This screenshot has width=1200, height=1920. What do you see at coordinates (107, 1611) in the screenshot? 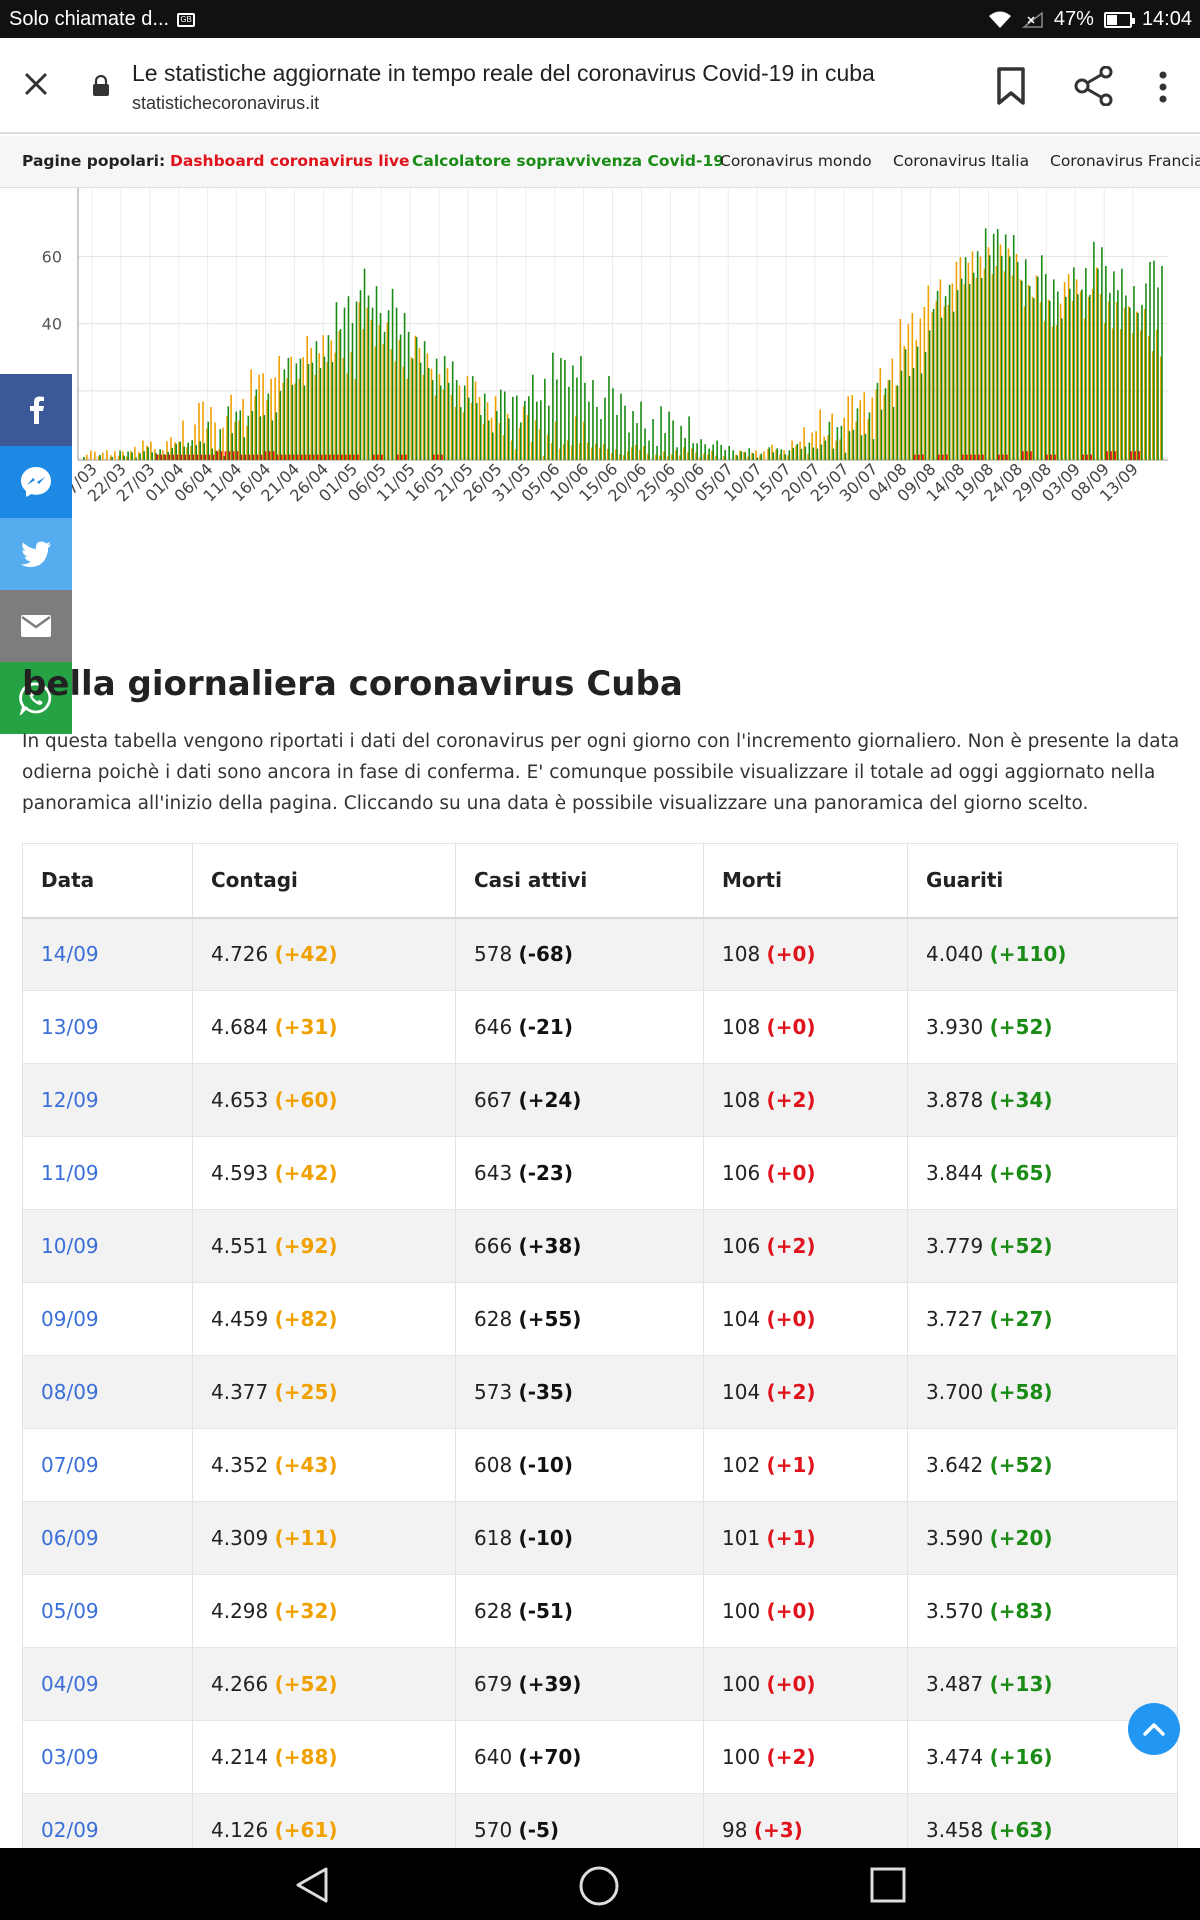
I see `date-link: 05/09` at bounding box center [107, 1611].